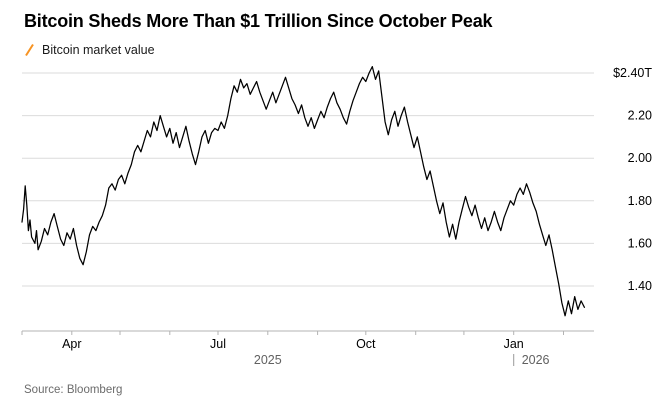 The height and width of the screenshot is (409, 660). I want to click on y-axis-label: 1.80, so click(640, 201).